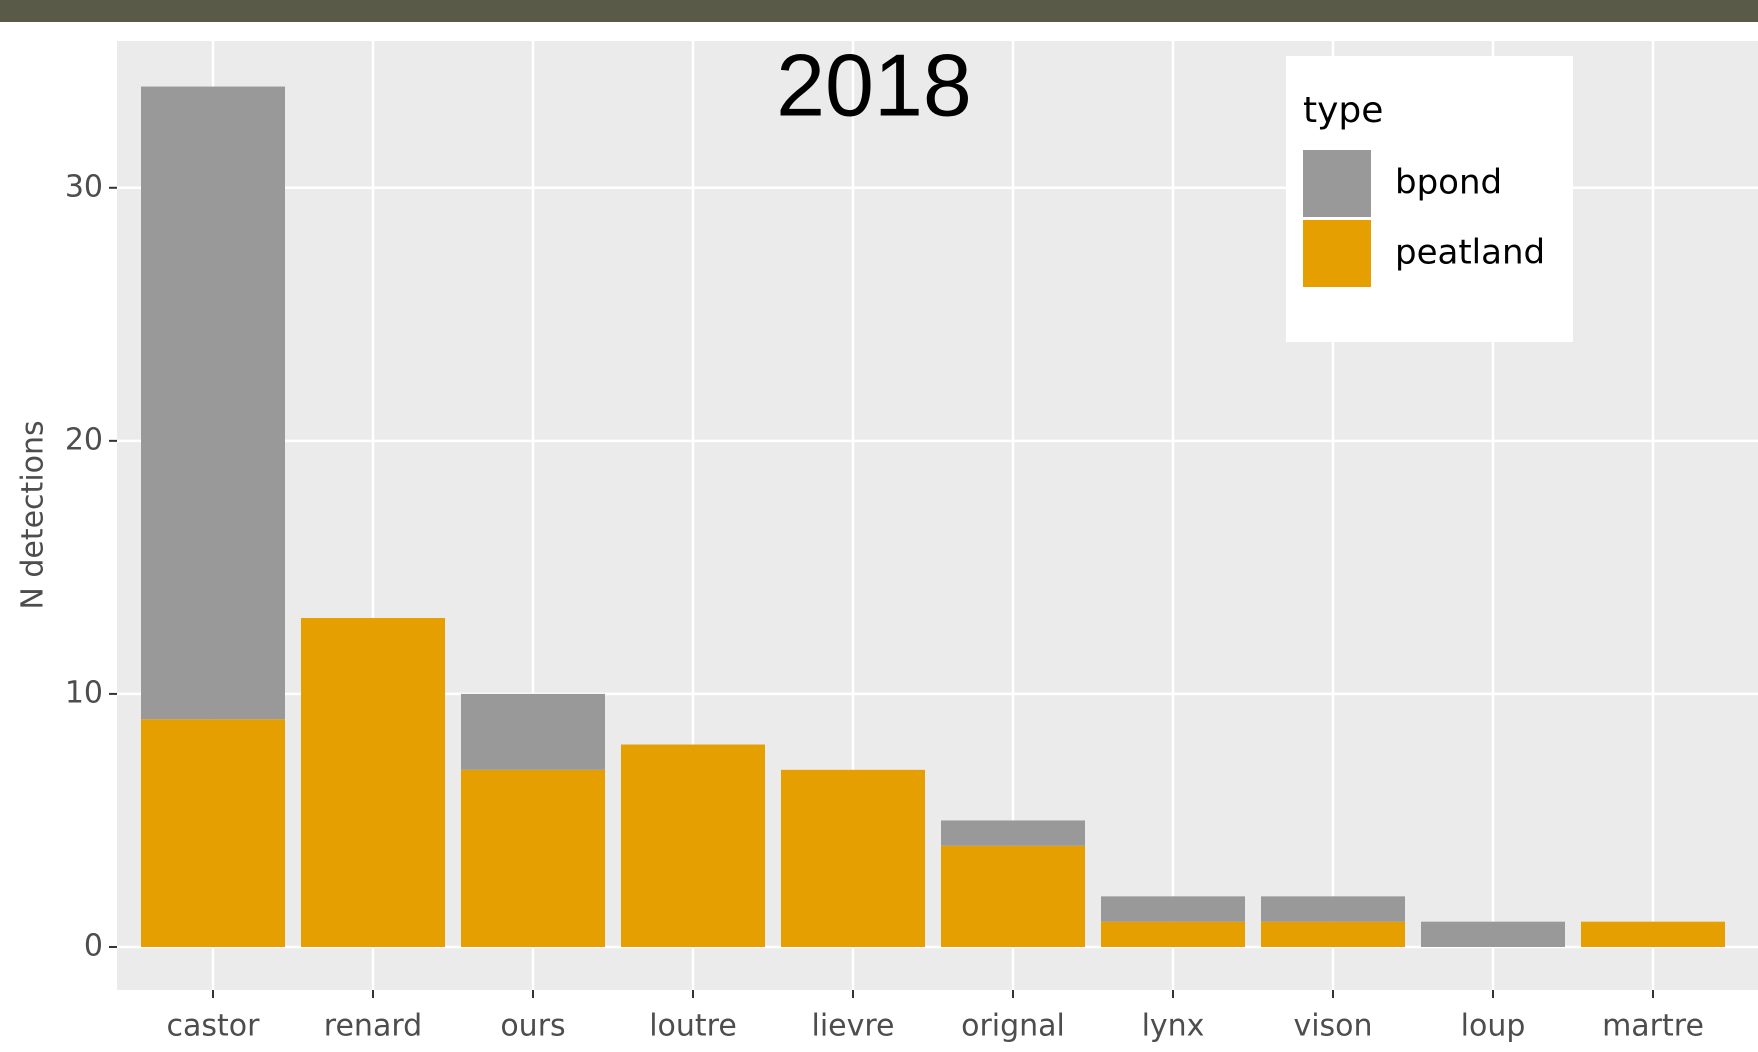  I want to click on photo-strip, so click(879, 11).